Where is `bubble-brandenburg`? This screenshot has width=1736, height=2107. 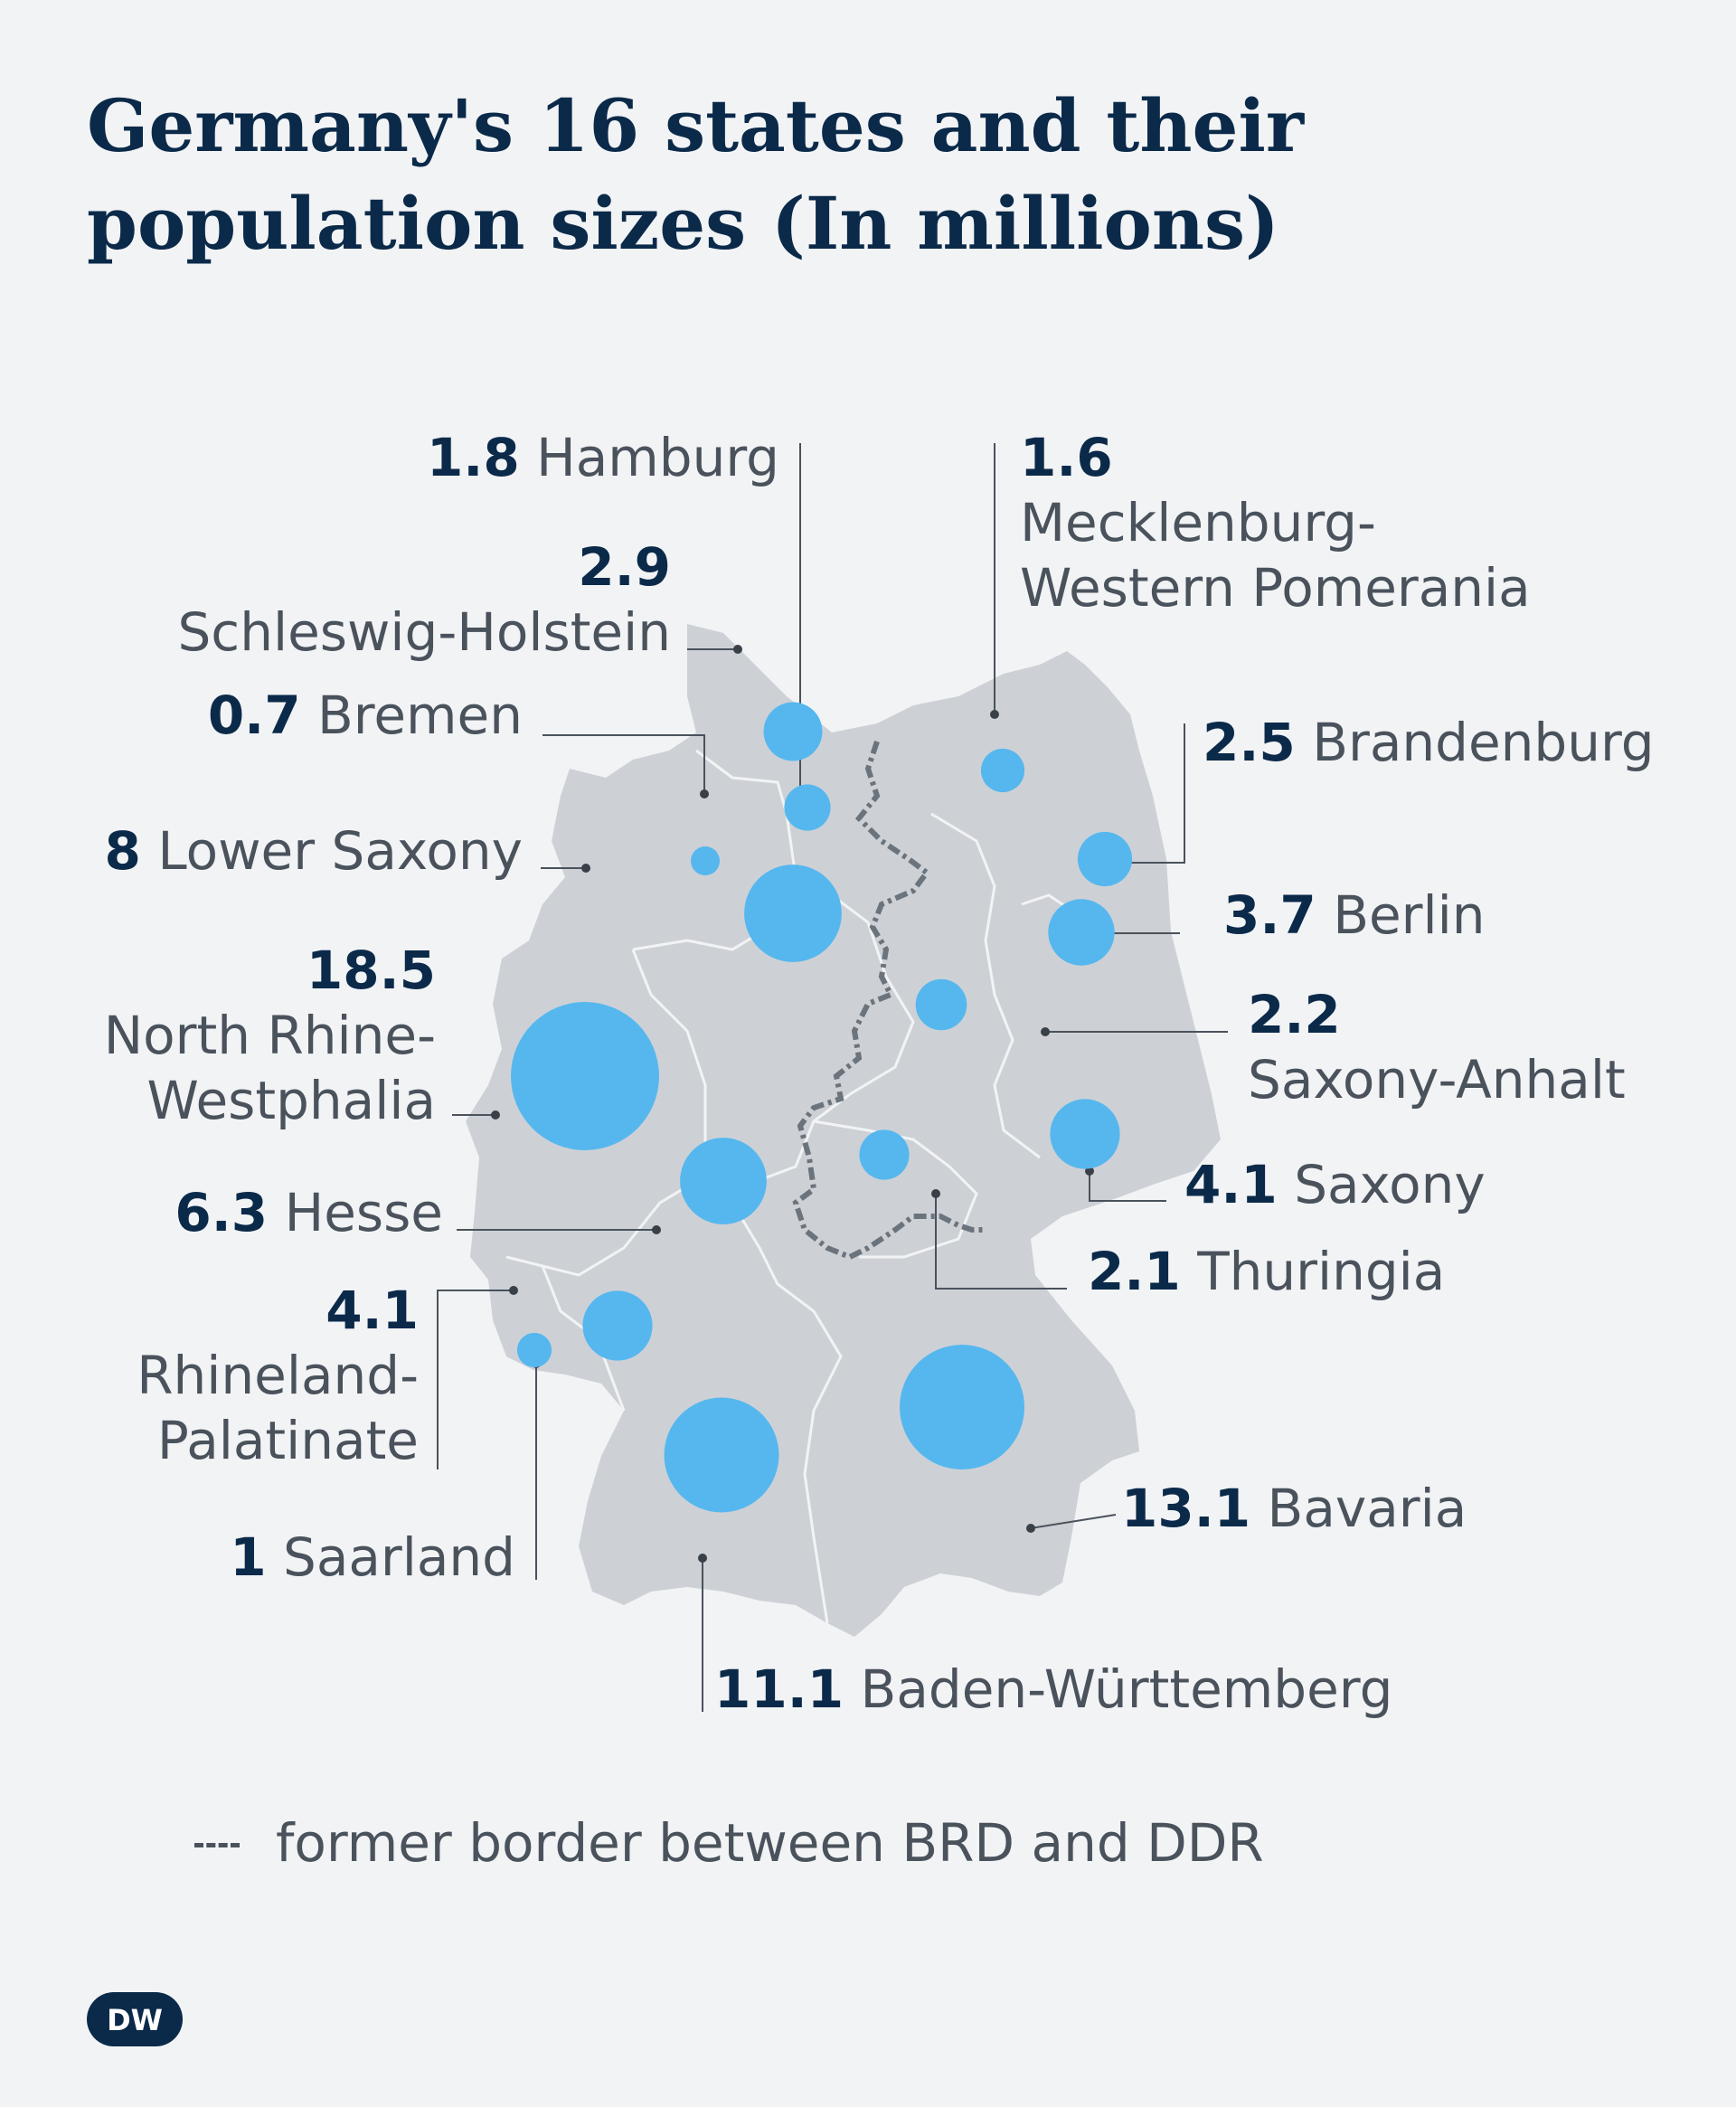
bubble-brandenburg is located at coordinates (1105, 859).